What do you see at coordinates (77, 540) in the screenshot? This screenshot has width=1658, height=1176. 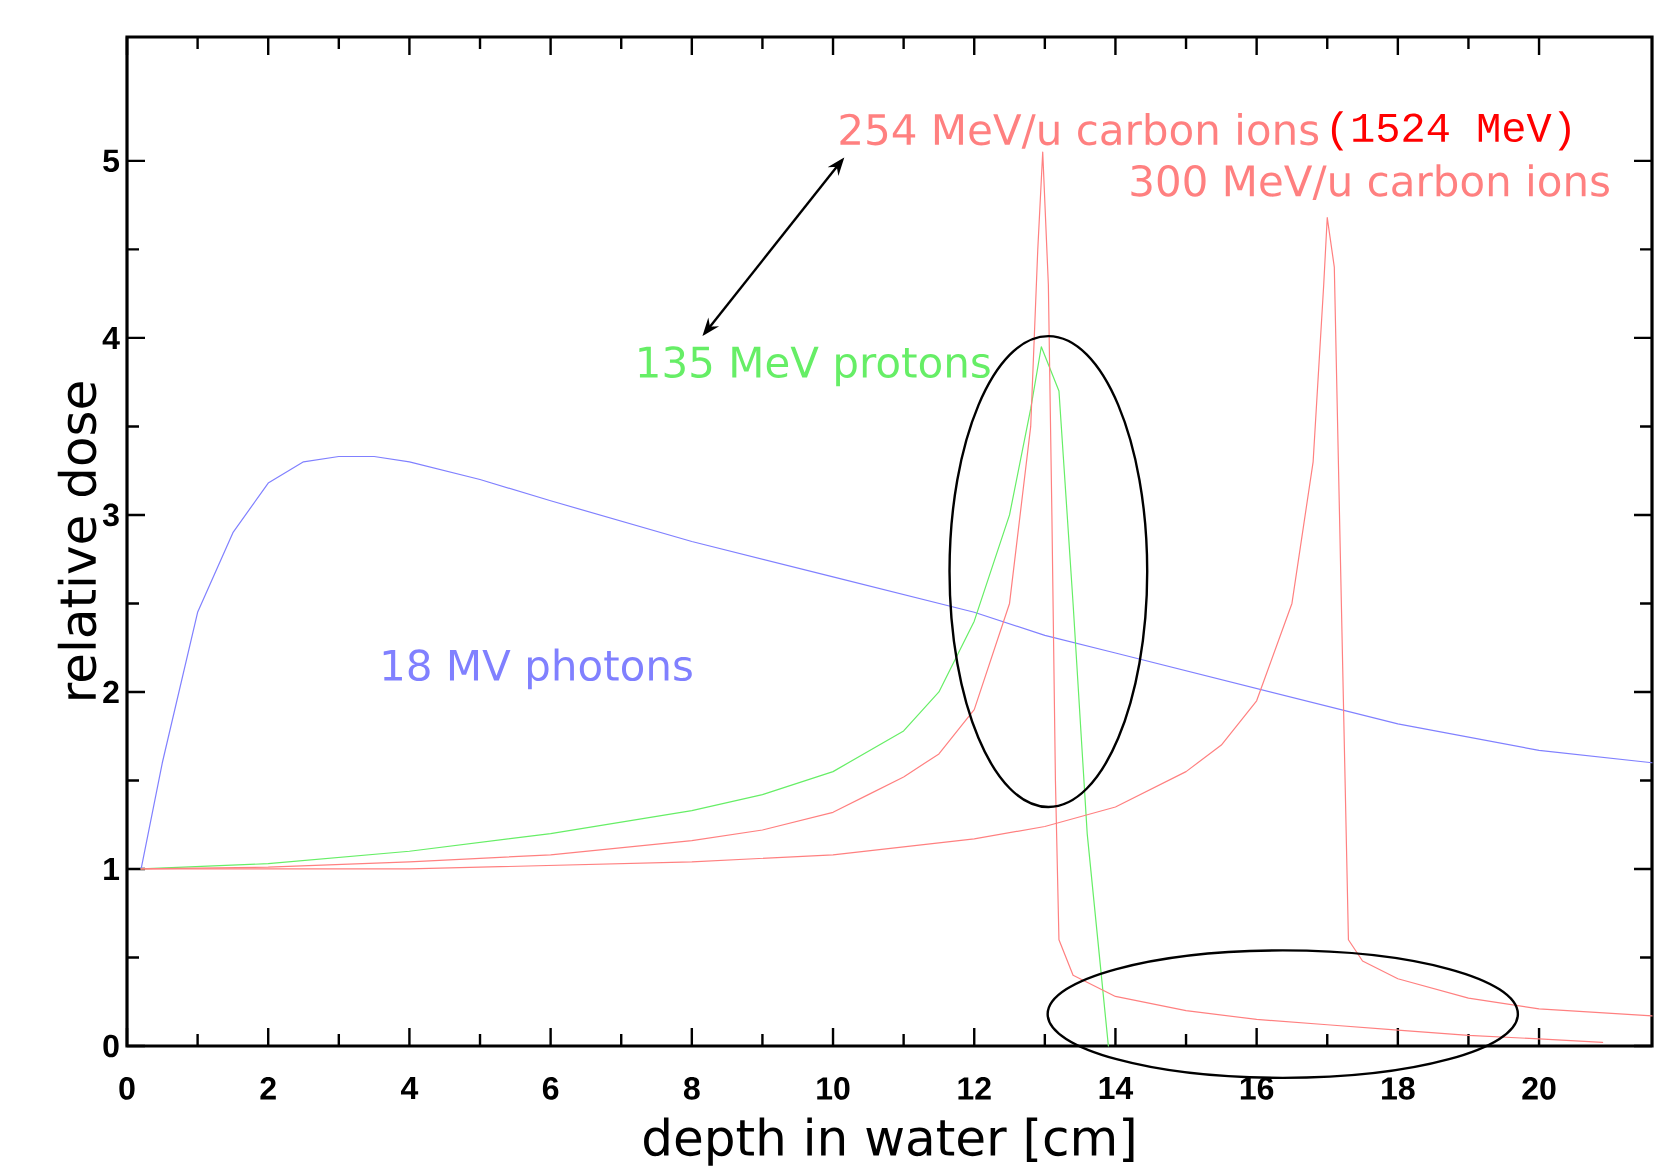 I see `y-axis-title: relative dose` at bounding box center [77, 540].